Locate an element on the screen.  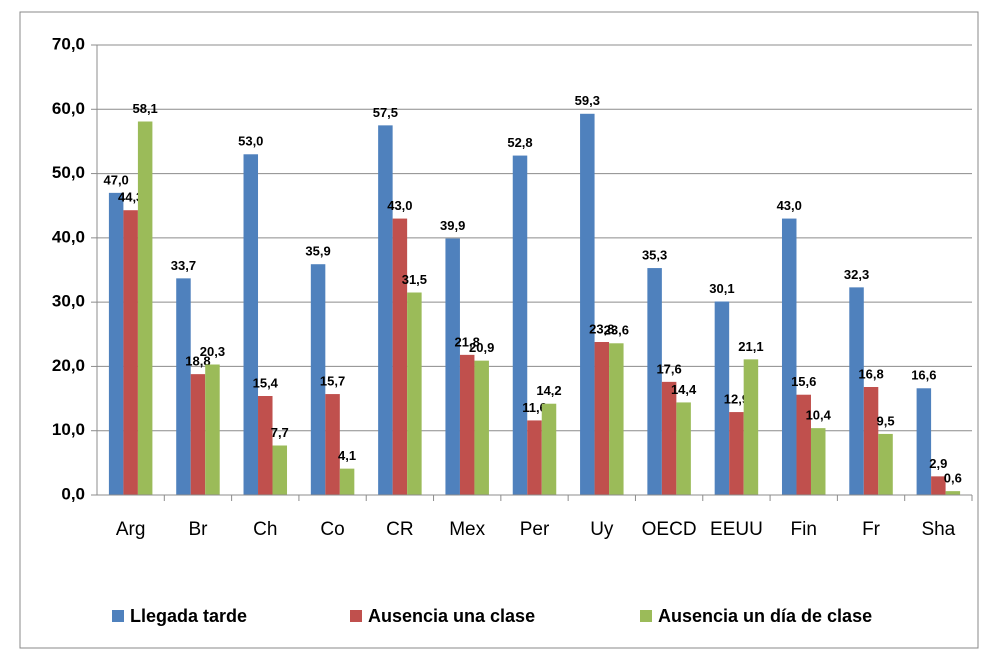
legend-label: Ausencia un día de clase is located at coordinates (765, 616).